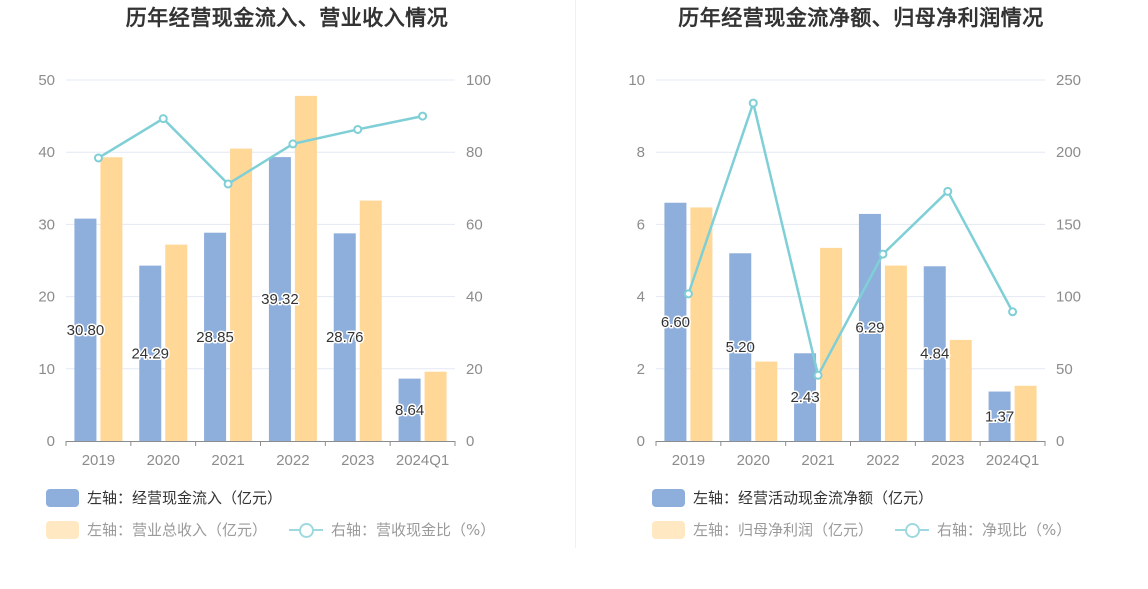  What do you see at coordinates (641, 224) in the screenshot?
I see `y-left-tick-label: 6` at bounding box center [641, 224].